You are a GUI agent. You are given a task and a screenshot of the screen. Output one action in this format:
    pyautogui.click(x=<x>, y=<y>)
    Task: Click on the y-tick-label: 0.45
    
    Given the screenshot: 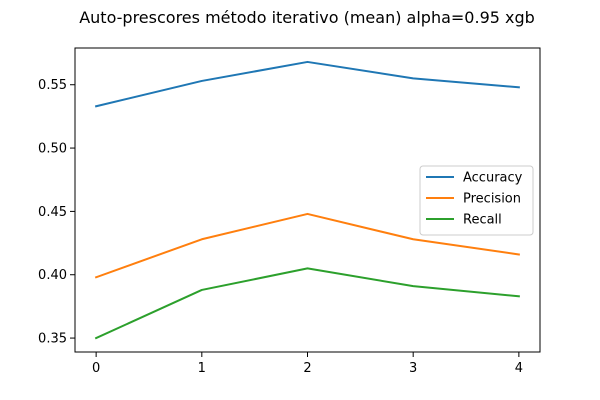 What is the action you would take?
    pyautogui.click(x=52, y=212)
    